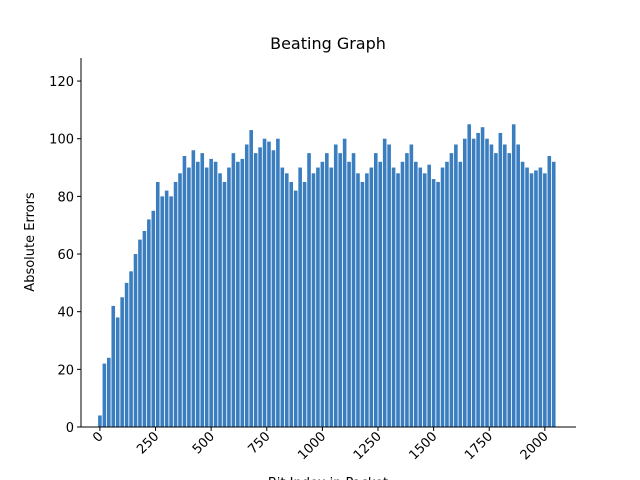  Describe the element at coordinates (204, 443) in the screenshot. I see `x-tick-label: 500` at that location.